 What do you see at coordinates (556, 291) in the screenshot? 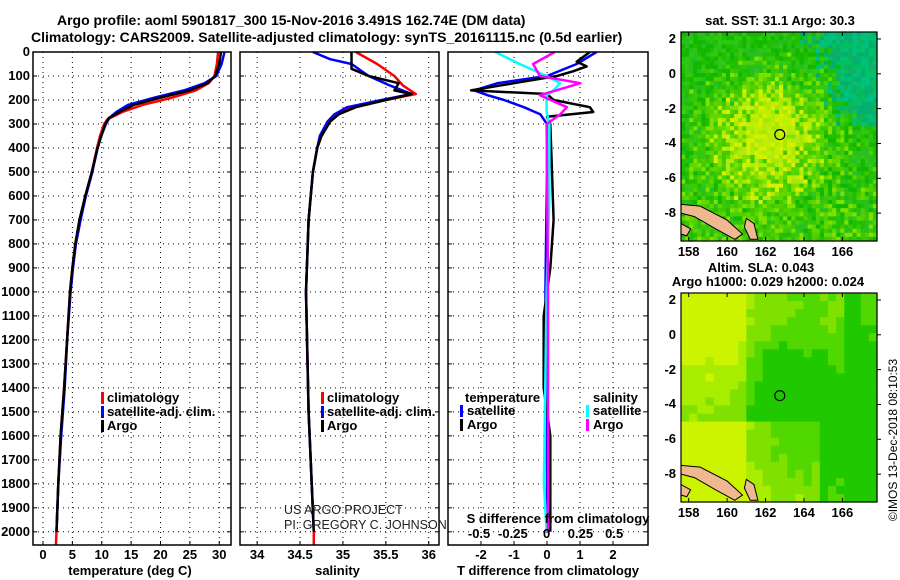
I see `series-line-argo` at bounding box center [556, 291].